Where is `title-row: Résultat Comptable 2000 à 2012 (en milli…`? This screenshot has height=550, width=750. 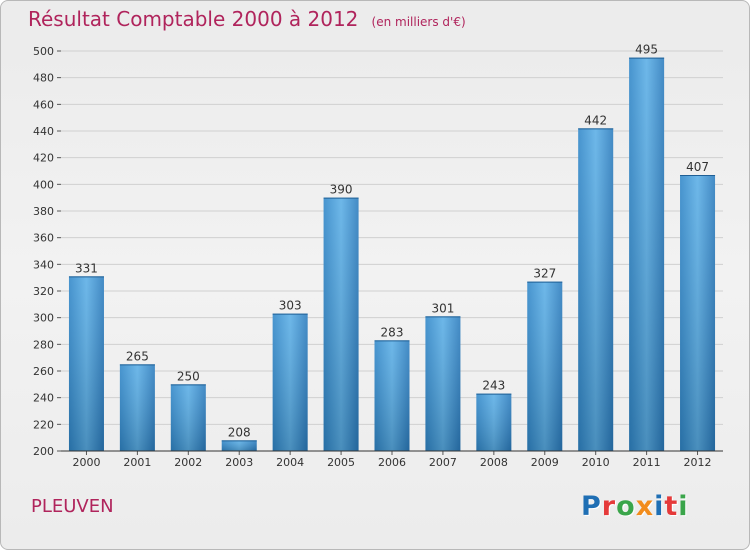
title-row: Résultat Comptable 2000 à 2012 (en milli… is located at coordinates (247, 19).